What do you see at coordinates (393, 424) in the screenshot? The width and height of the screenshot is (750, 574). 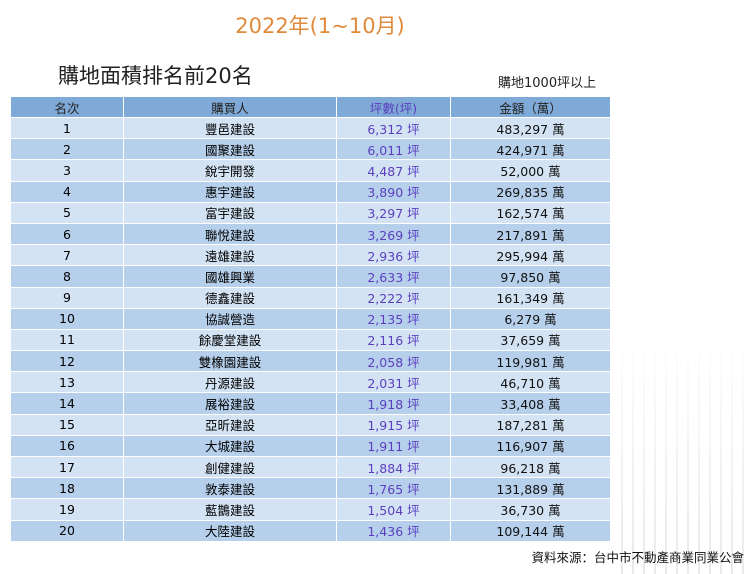 I see `area-cell: 1,915 坪` at bounding box center [393, 424].